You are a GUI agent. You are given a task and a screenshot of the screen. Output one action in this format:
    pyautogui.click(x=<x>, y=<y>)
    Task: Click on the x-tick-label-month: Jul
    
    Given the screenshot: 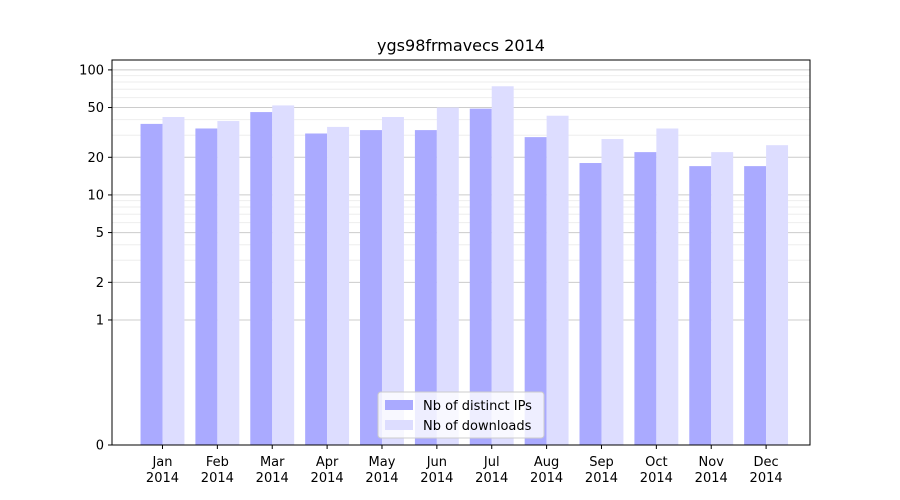 What is the action you would take?
    pyautogui.click(x=491, y=462)
    